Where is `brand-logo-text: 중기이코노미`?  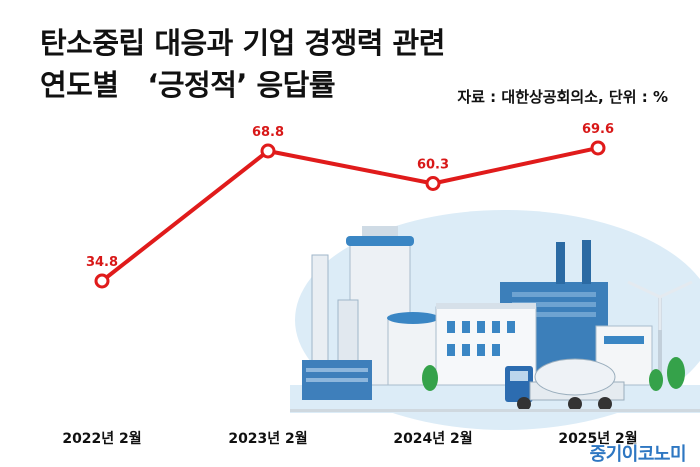
brand-logo-text: 중기이코노미 is located at coordinates (638, 454).